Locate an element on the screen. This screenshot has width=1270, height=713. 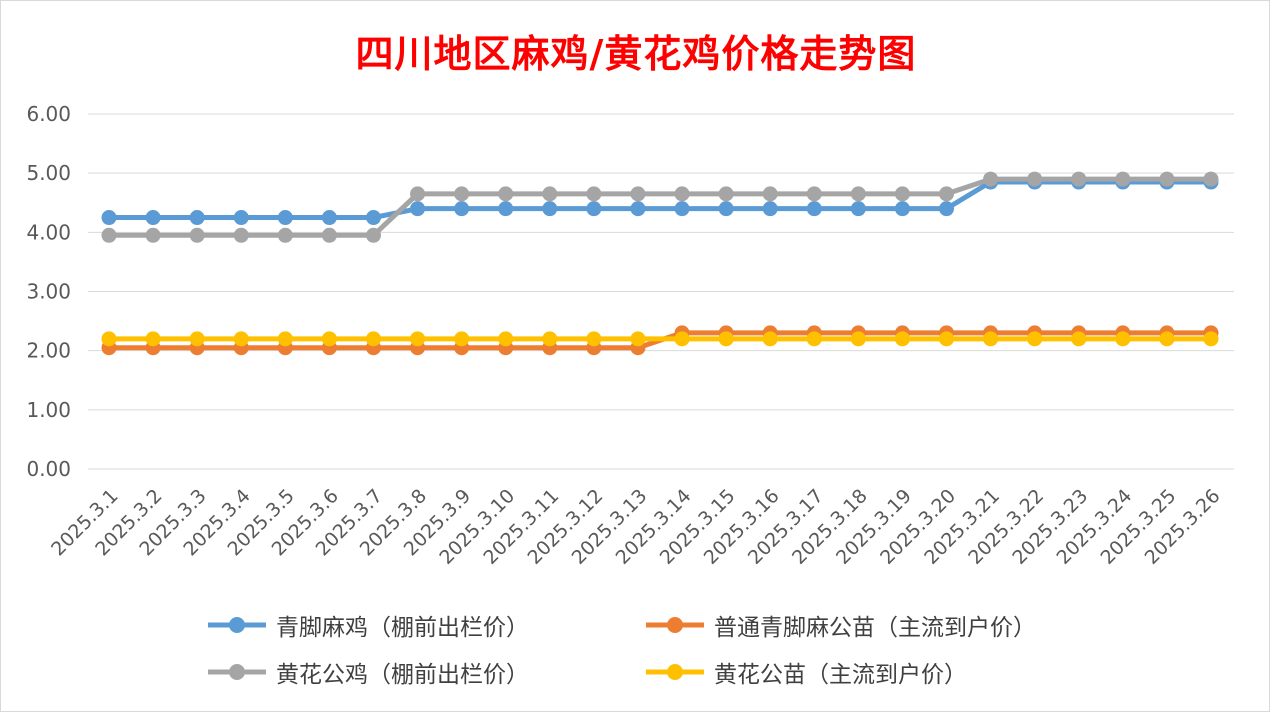
y-tick-label: 3.00 is located at coordinates (48, 292).